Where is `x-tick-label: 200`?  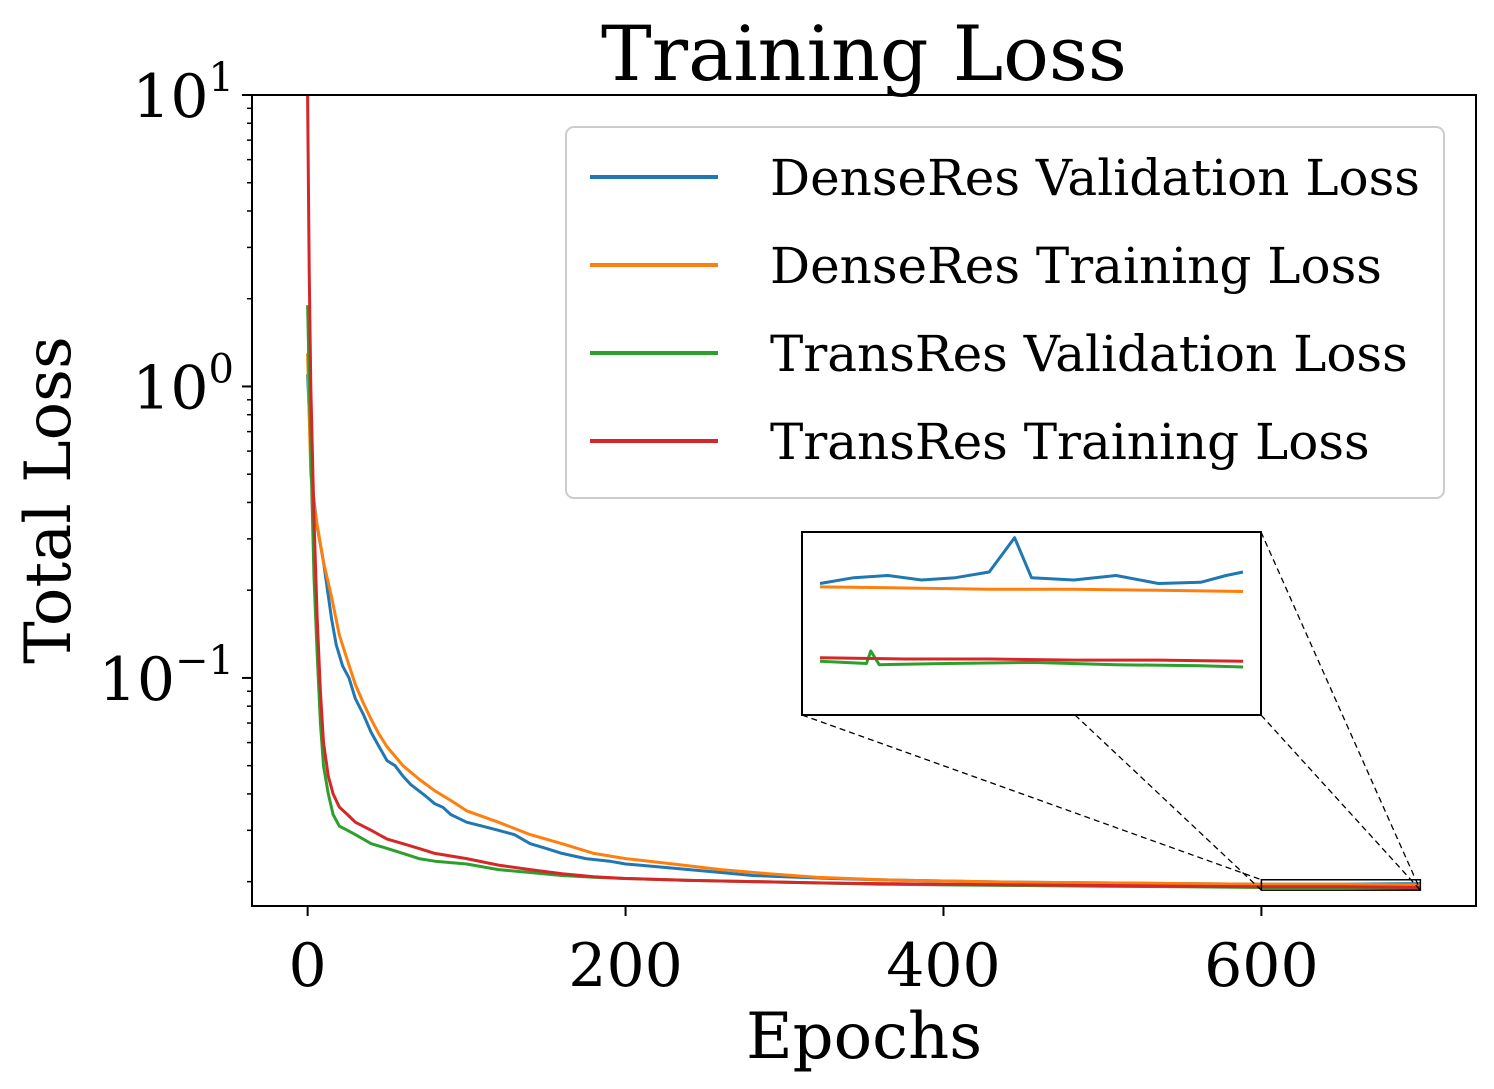 x-tick-label: 200 is located at coordinates (625, 966).